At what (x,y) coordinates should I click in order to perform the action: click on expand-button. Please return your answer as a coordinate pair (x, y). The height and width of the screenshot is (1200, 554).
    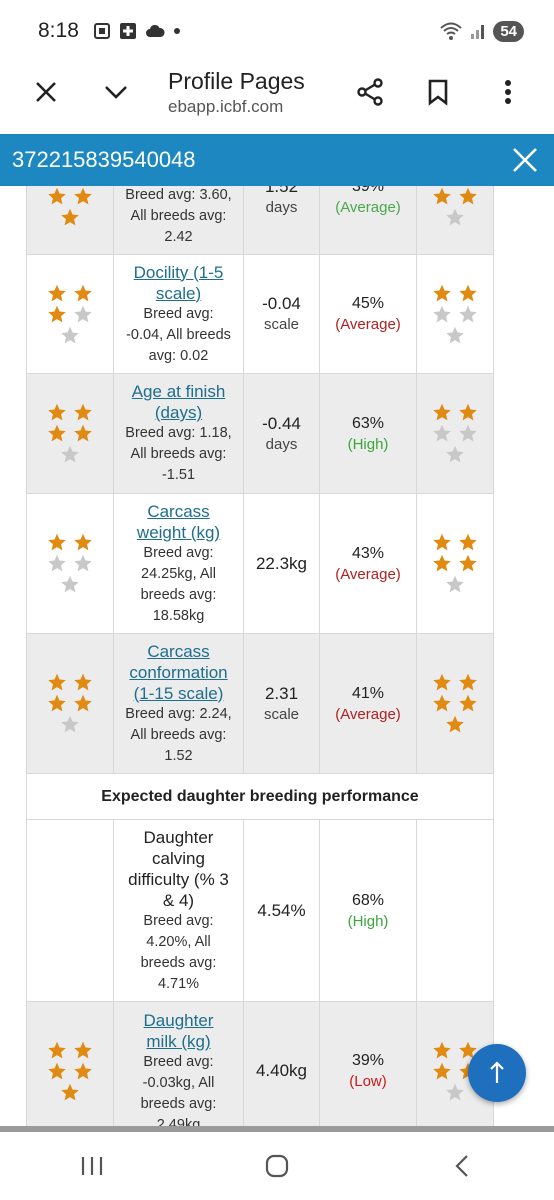
    Looking at the image, I should click on (116, 92).